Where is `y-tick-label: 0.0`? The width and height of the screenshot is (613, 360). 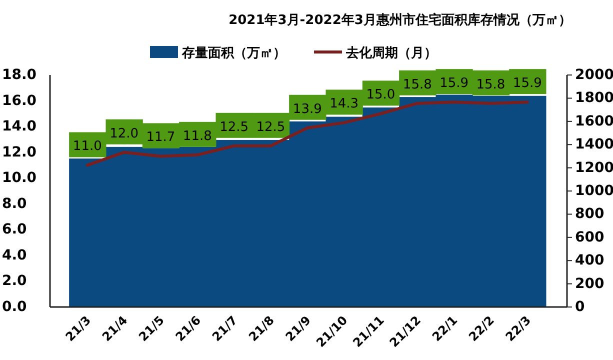
y-tick-label: 0.0 is located at coordinates (15, 307).